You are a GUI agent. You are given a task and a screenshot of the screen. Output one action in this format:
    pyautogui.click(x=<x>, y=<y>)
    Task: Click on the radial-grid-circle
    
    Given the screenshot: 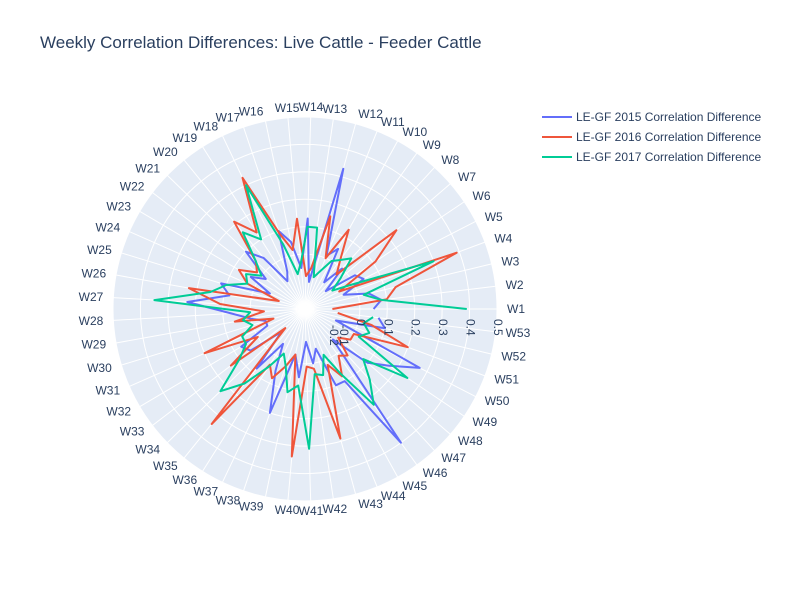 What is the action you would take?
    pyautogui.click(x=305, y=309)
    